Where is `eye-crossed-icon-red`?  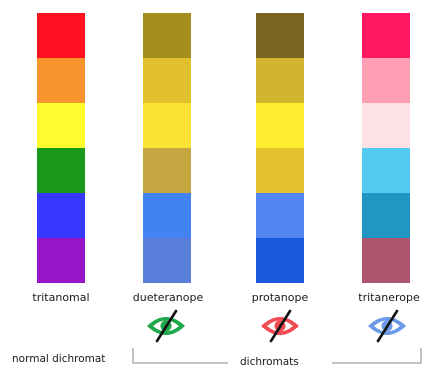
eye-crossed-icon-red is located at coordinates (280, 326).